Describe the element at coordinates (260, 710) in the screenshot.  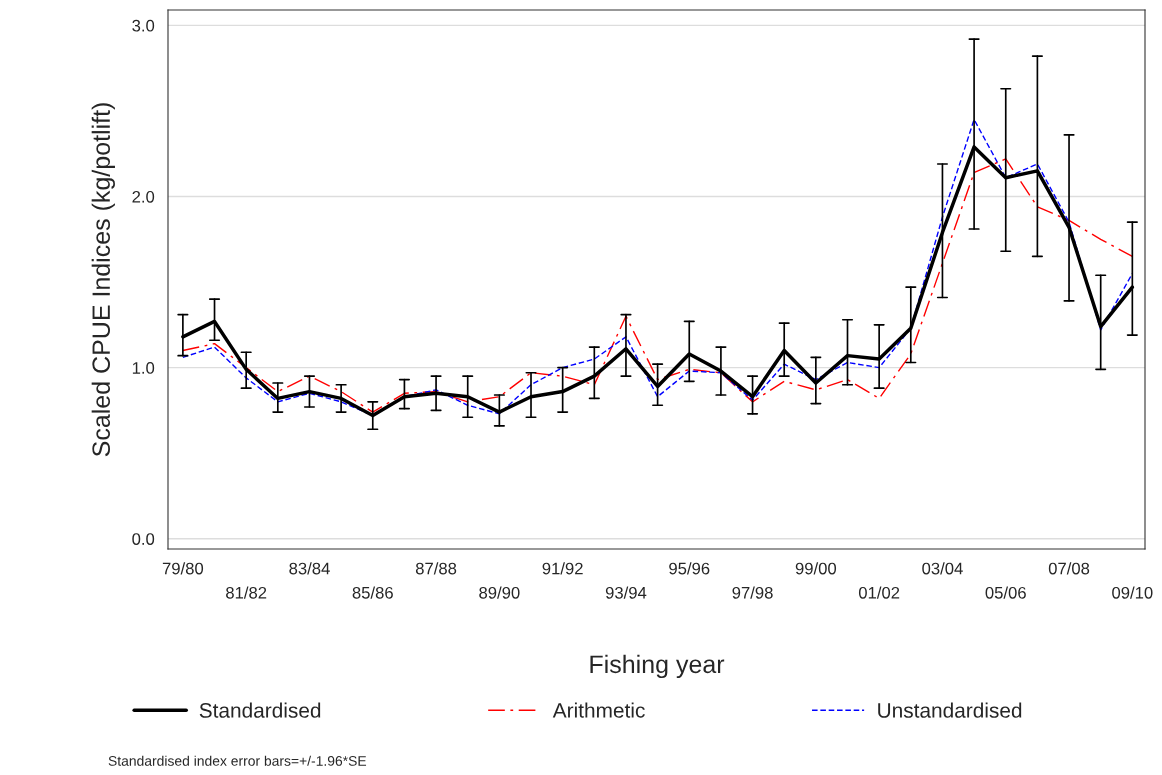
I see `legend-label: Standardised` at that location.